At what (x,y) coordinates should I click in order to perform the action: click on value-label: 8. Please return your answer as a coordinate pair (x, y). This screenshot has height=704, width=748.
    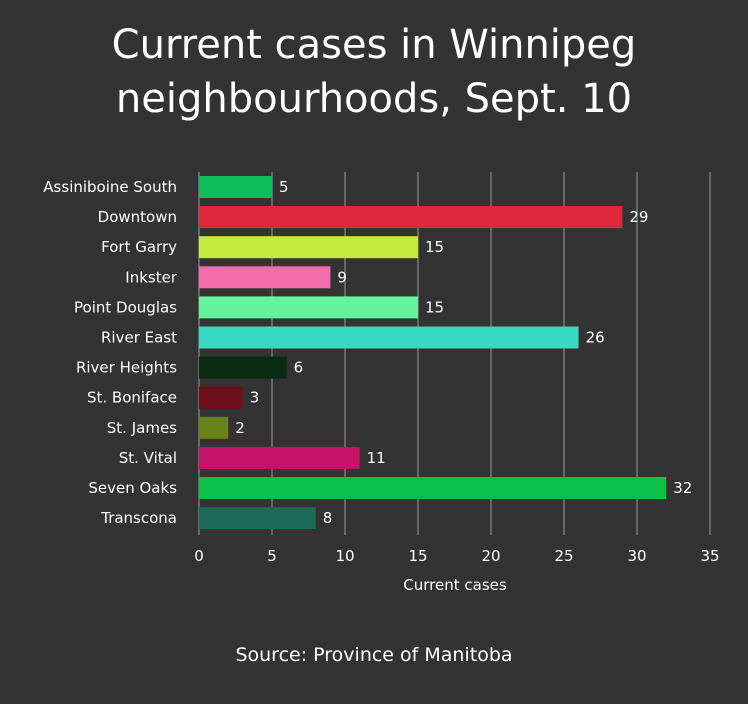
    Looking at the image, I should click on (328, 518).